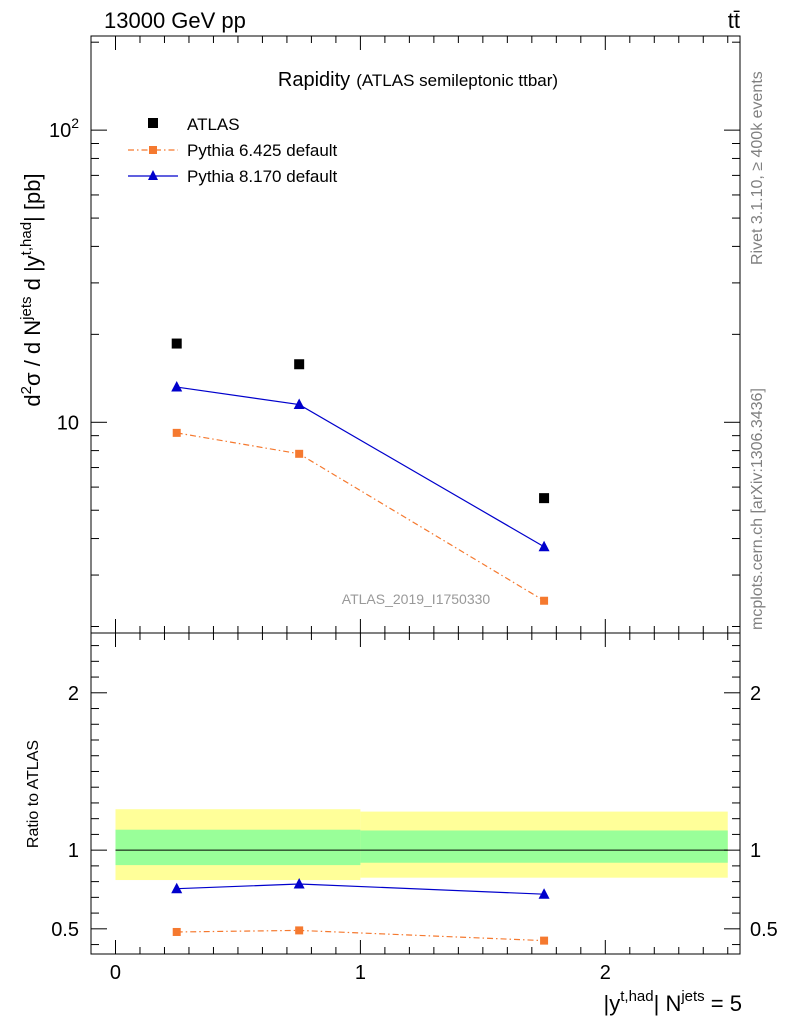 Image resolution: width=786 pixels, height=1024 pixels. I want to click on main-pythia-6-425-default-line, so click(360, 517).